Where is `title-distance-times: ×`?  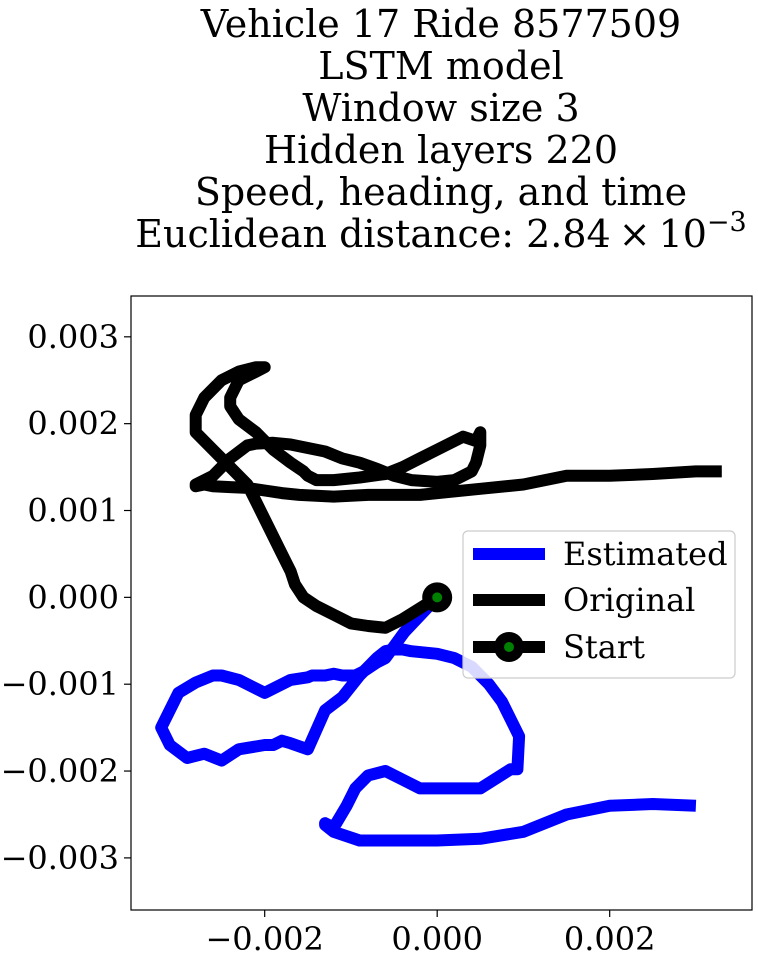 title-distance-times: × is located at coordinates (635, 234).